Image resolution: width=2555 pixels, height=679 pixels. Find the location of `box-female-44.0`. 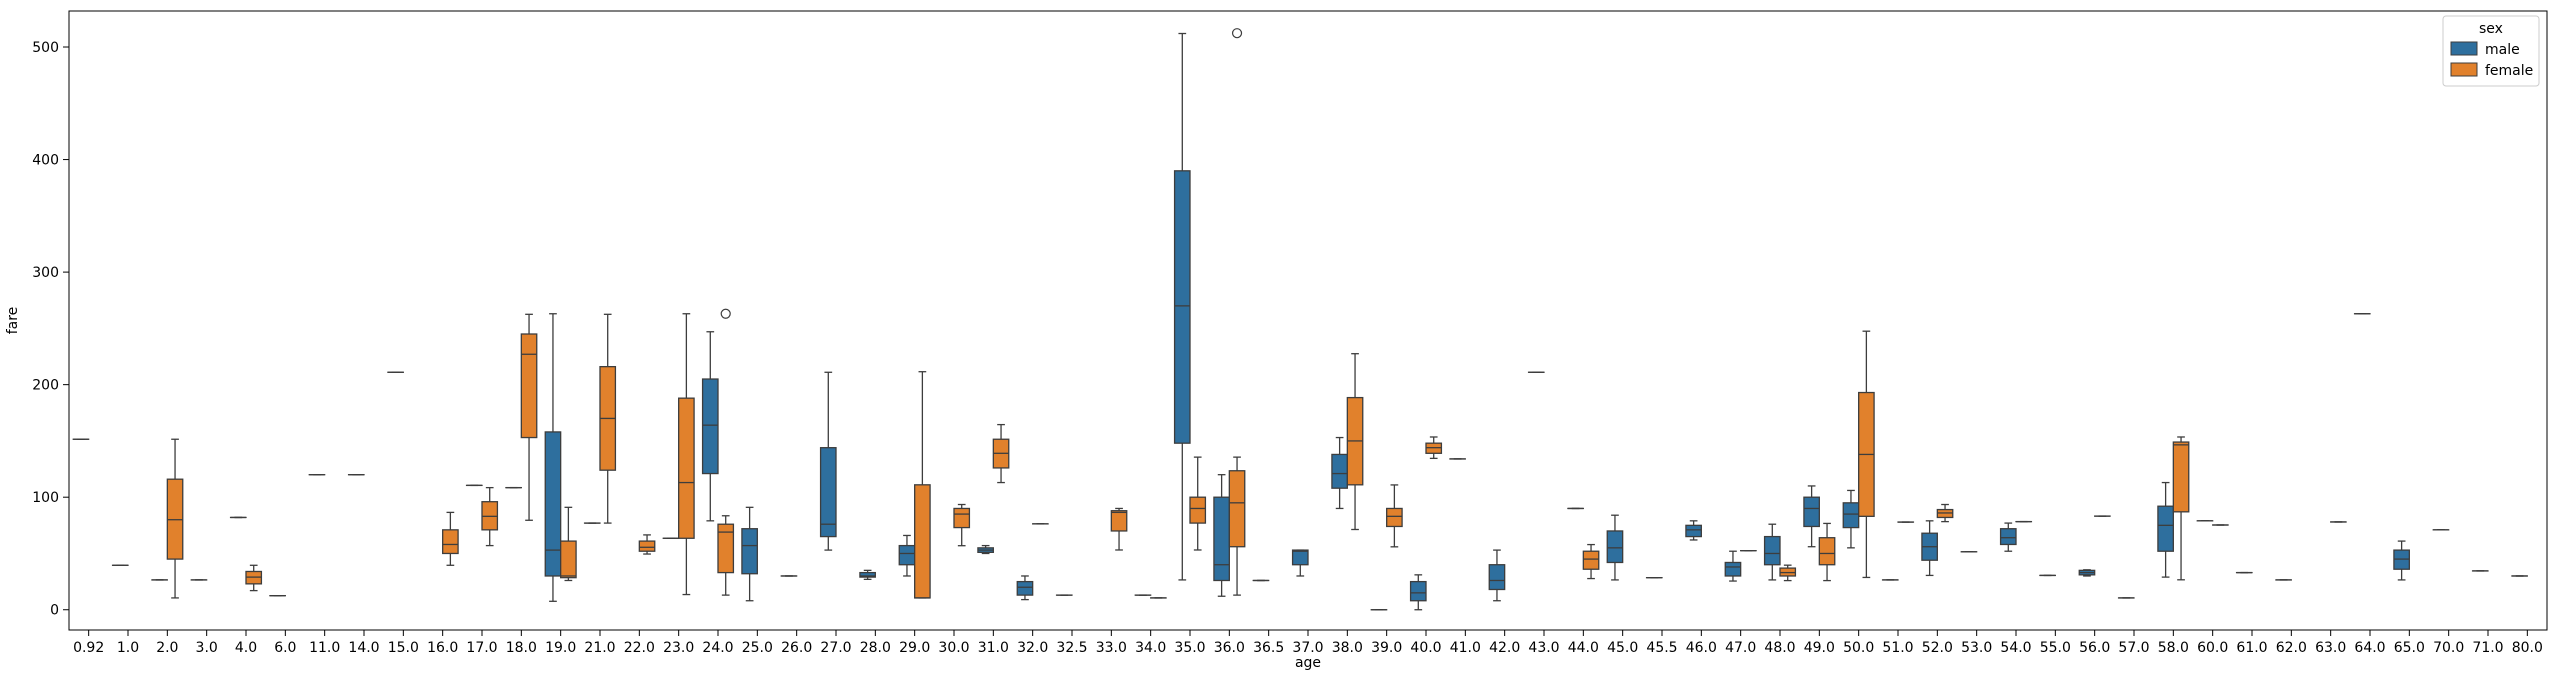

box-female-44.0 is located at coordinates (1591, 560).